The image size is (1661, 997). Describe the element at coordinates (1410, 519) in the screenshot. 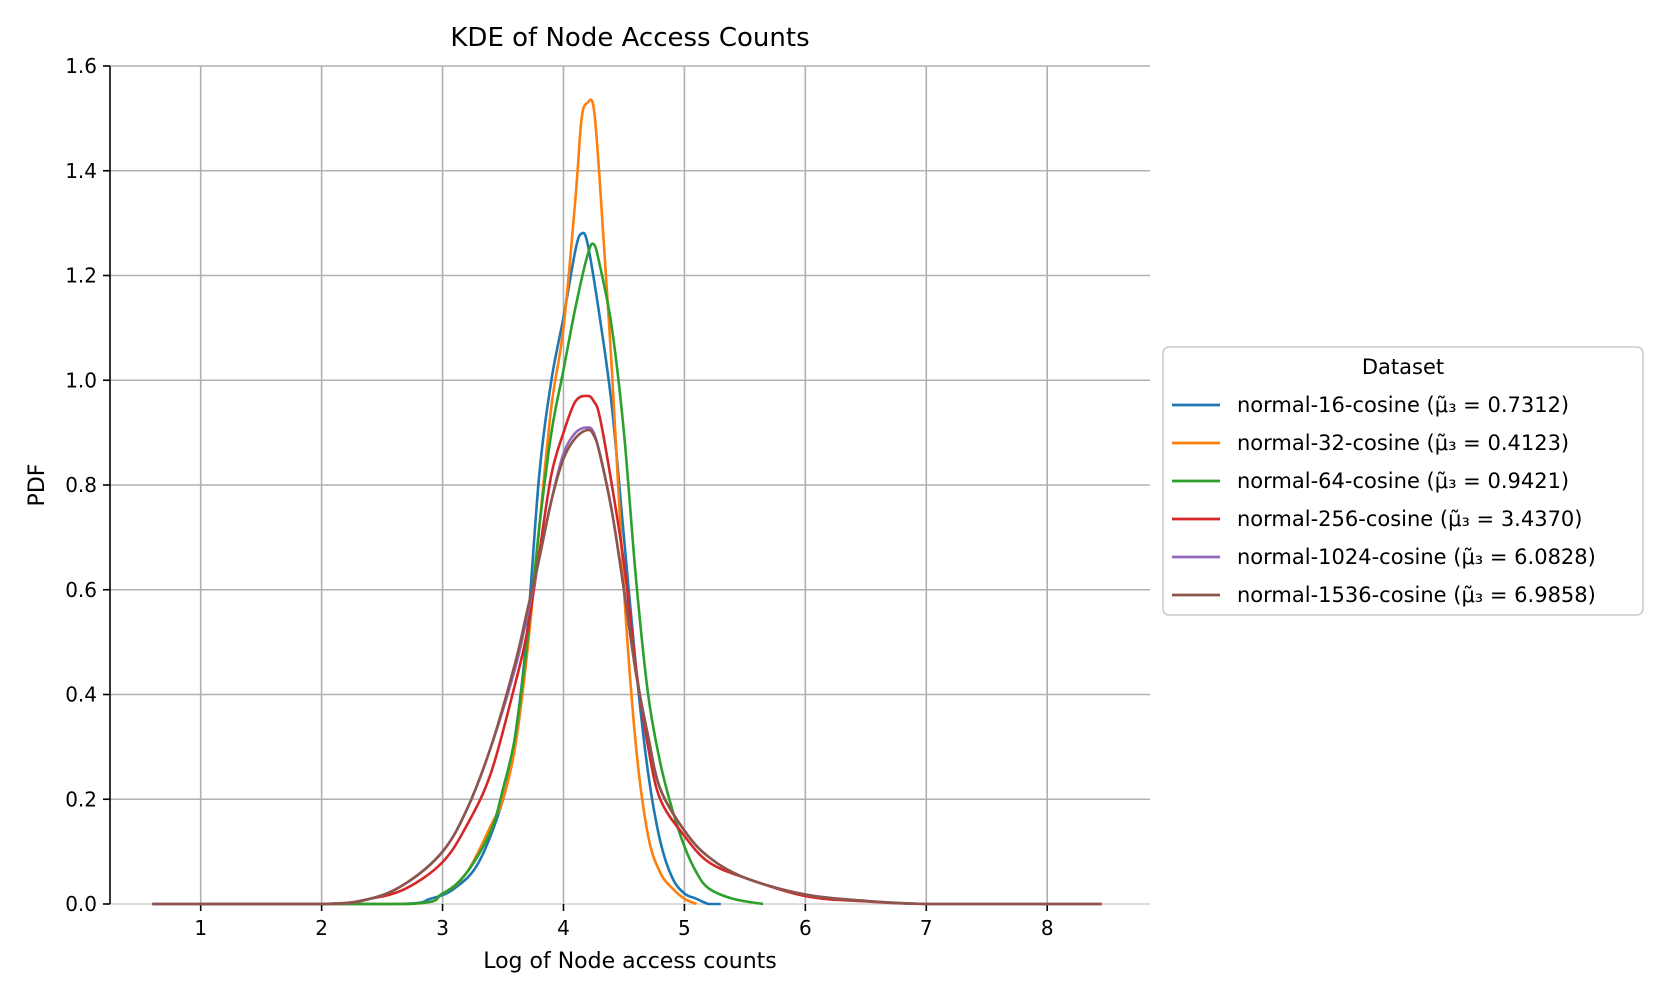

I see `legend-label-3: normal-256-cosine (μ̃₃ = 3.4370)` at that location.